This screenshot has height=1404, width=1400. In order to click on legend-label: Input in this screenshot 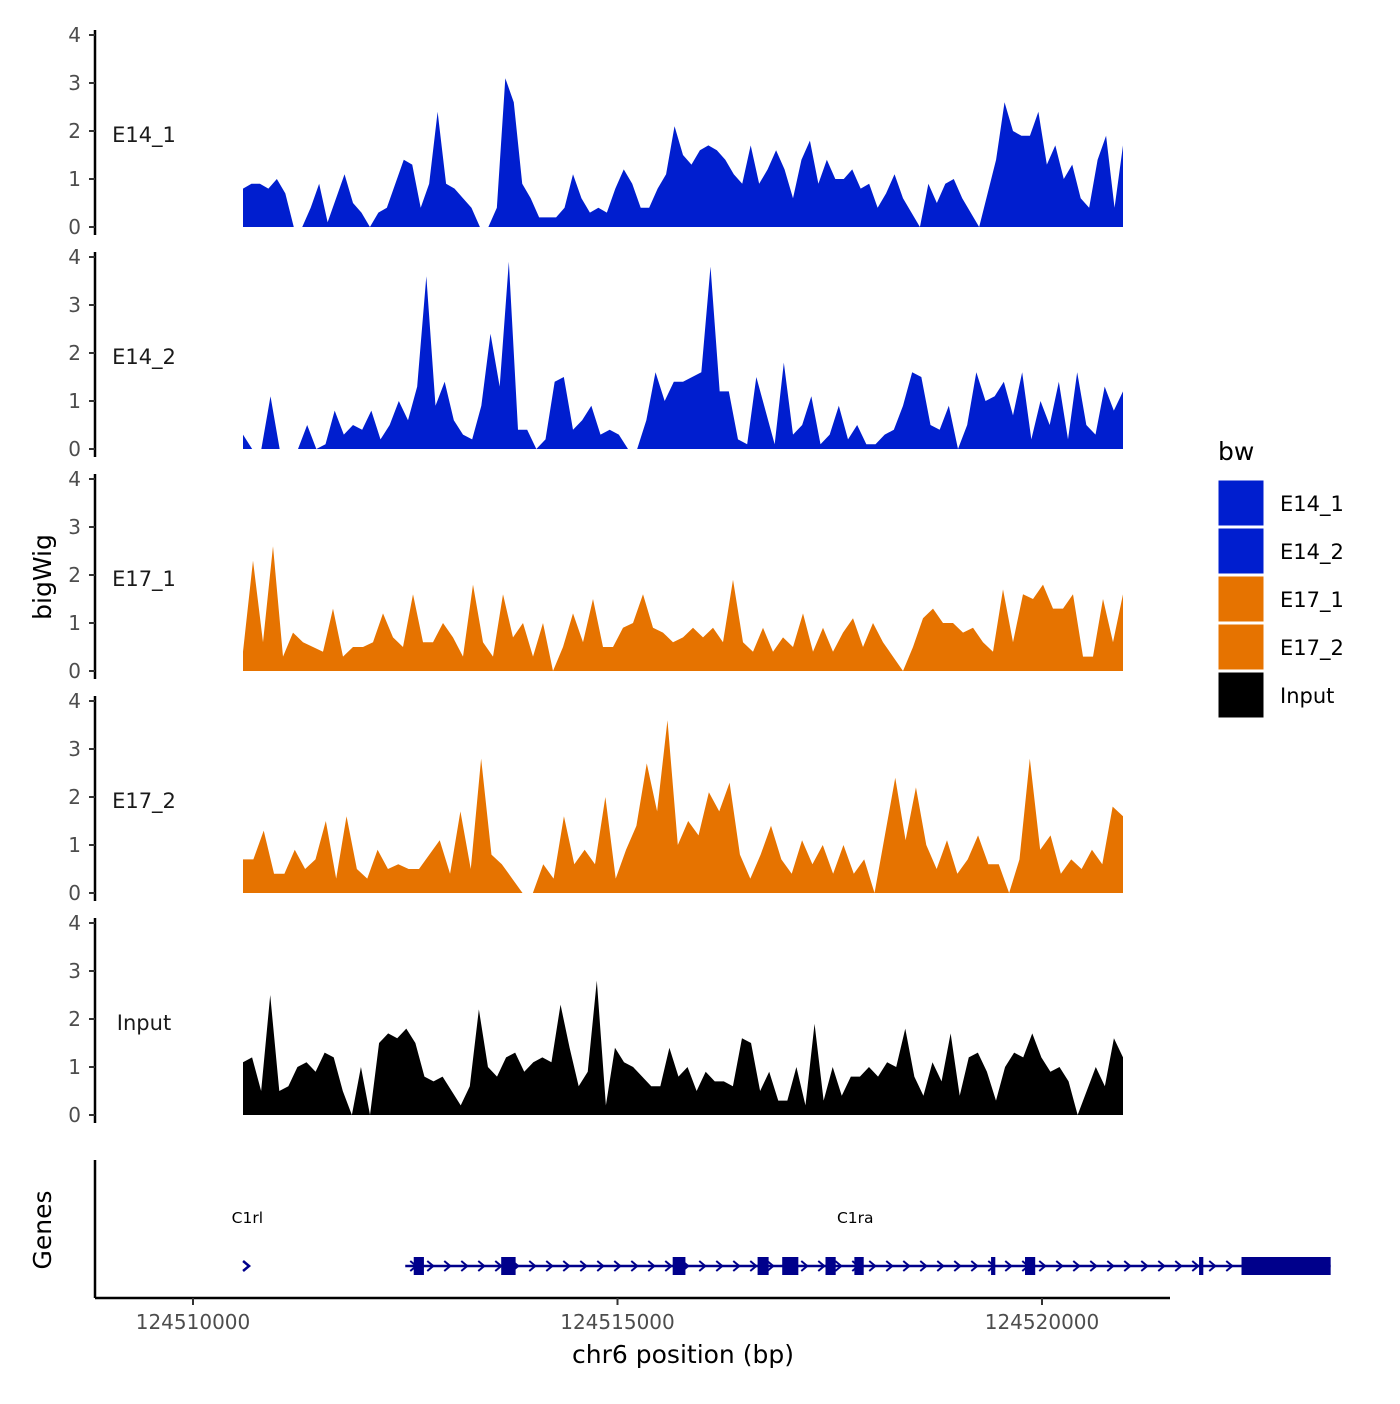, I will do `click(1307, 696)`.